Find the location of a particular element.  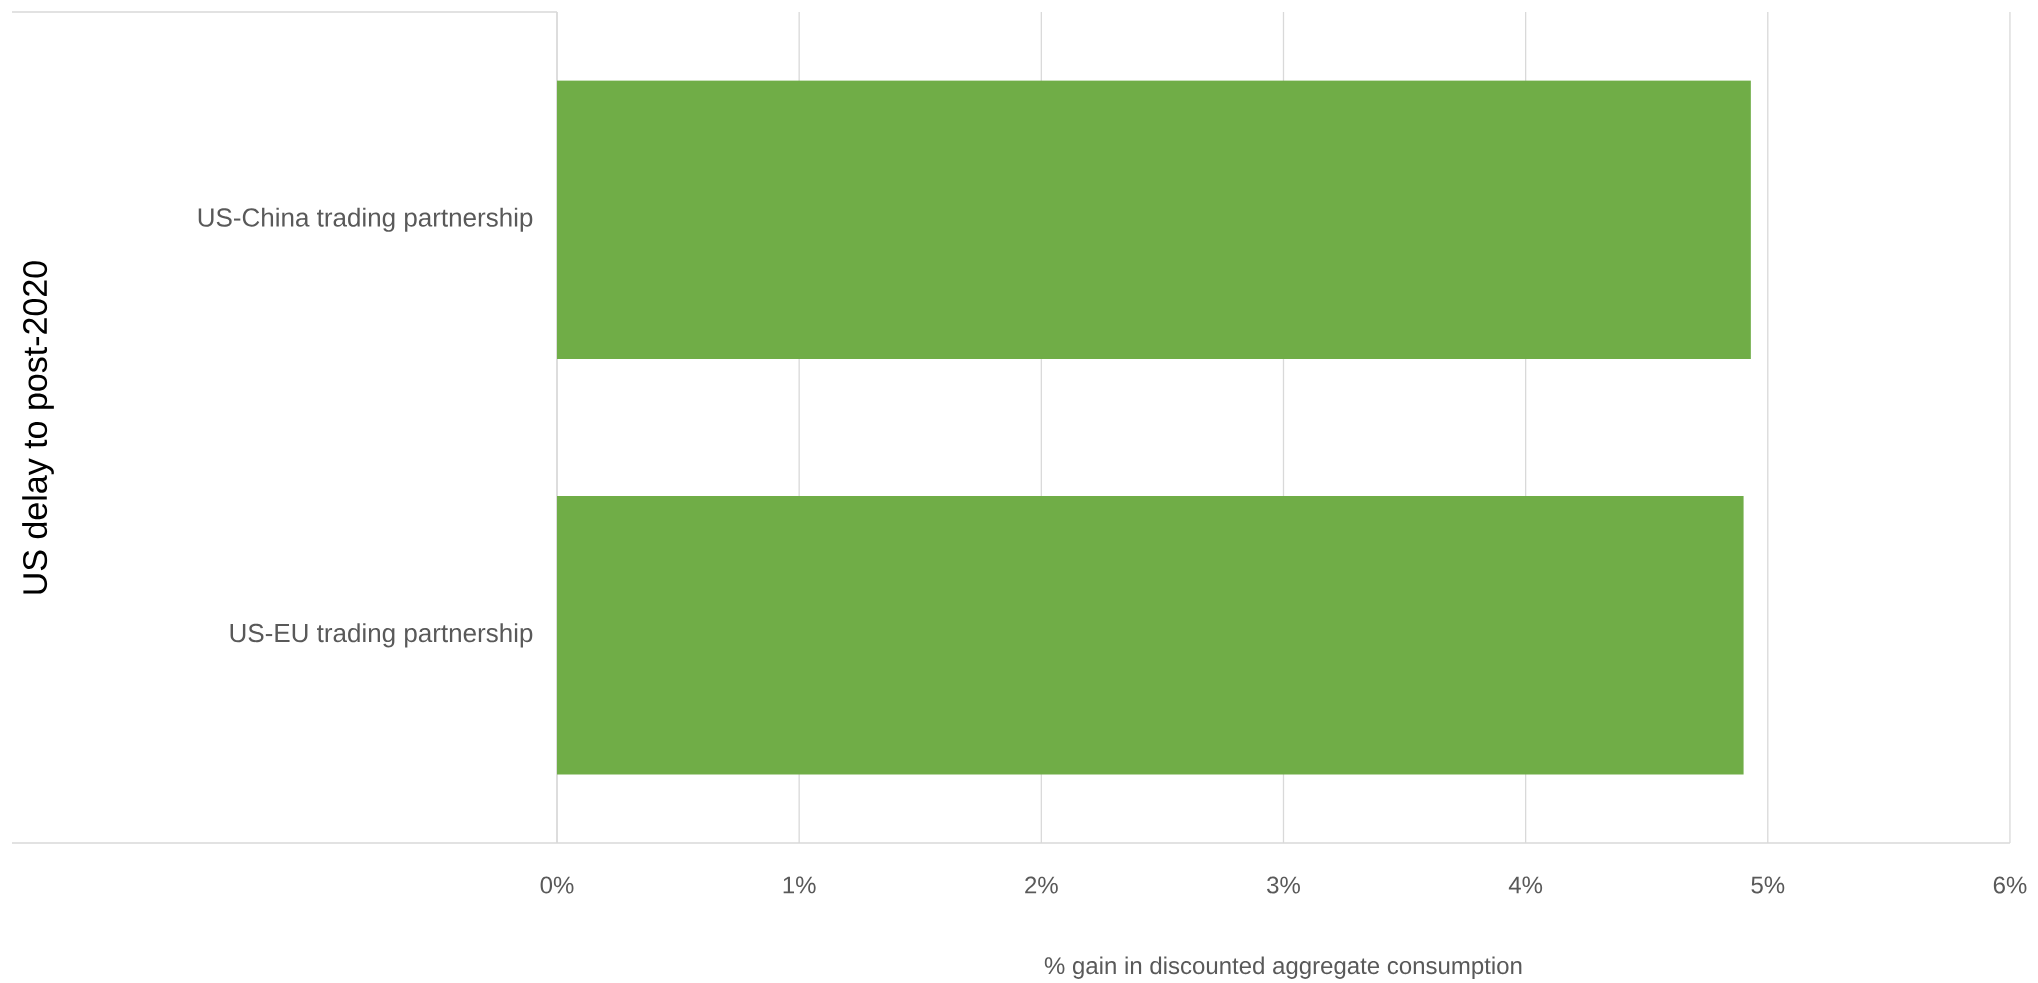

x-tick-label: 1% is located at coordinates (799, 885).